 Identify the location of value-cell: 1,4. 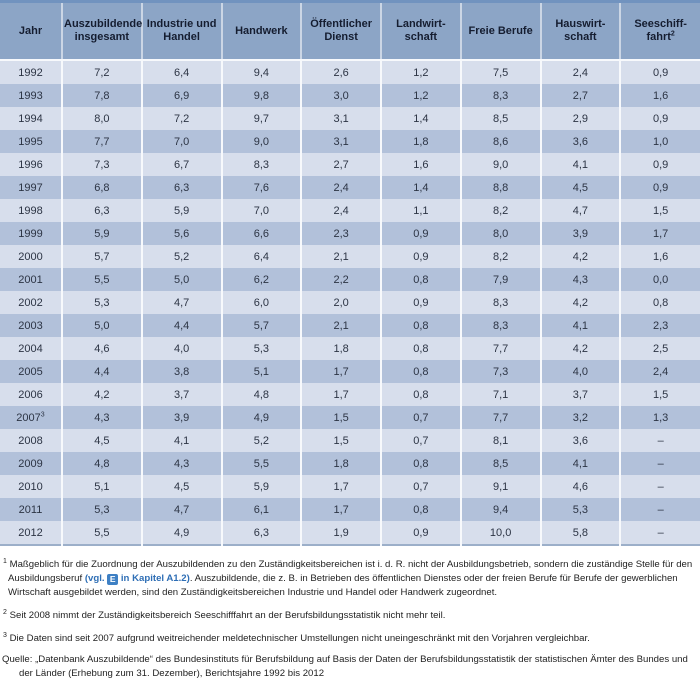
(420, 187).